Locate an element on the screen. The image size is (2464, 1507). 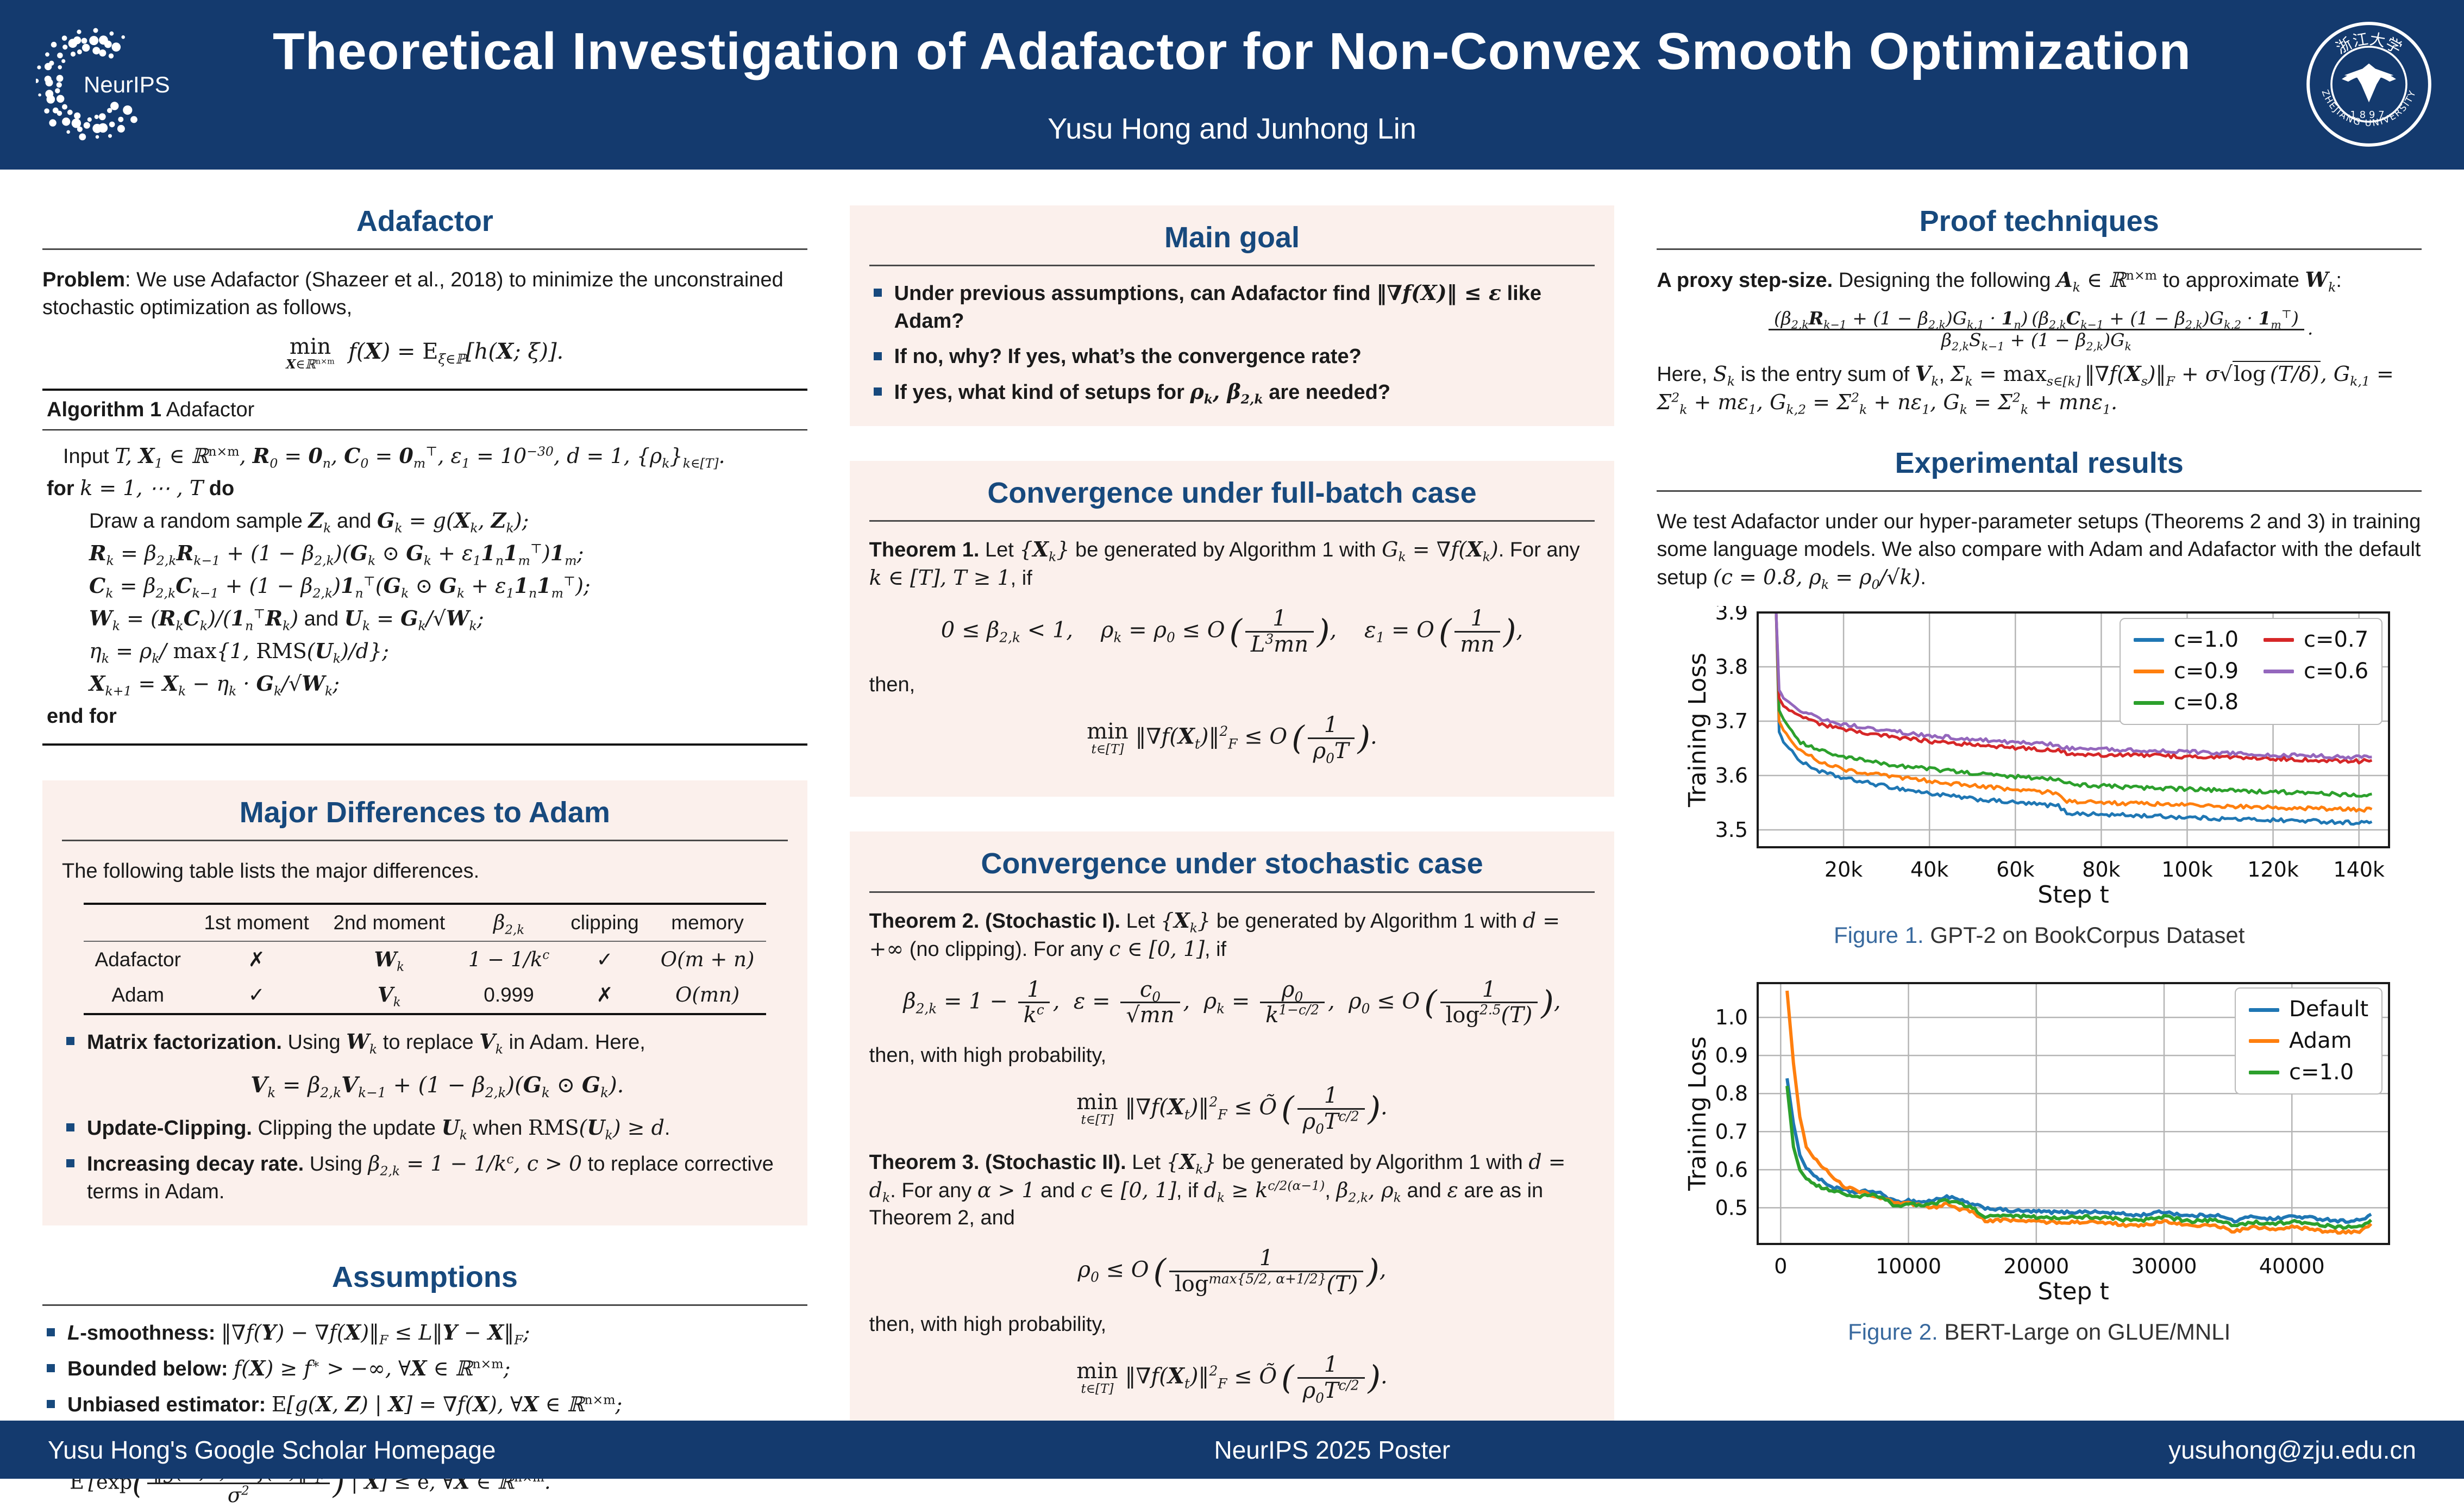
legend-label: c=0.6 is located at coordinates (2336, 671).